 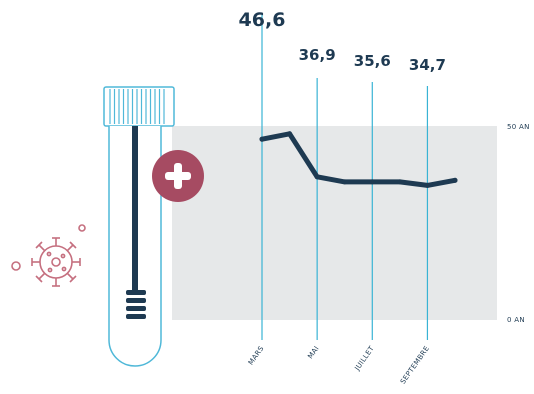 What do you see at coordinates (48, 255) in the screenshot?
I see `virus-icon` at bounding box center [48, 255].